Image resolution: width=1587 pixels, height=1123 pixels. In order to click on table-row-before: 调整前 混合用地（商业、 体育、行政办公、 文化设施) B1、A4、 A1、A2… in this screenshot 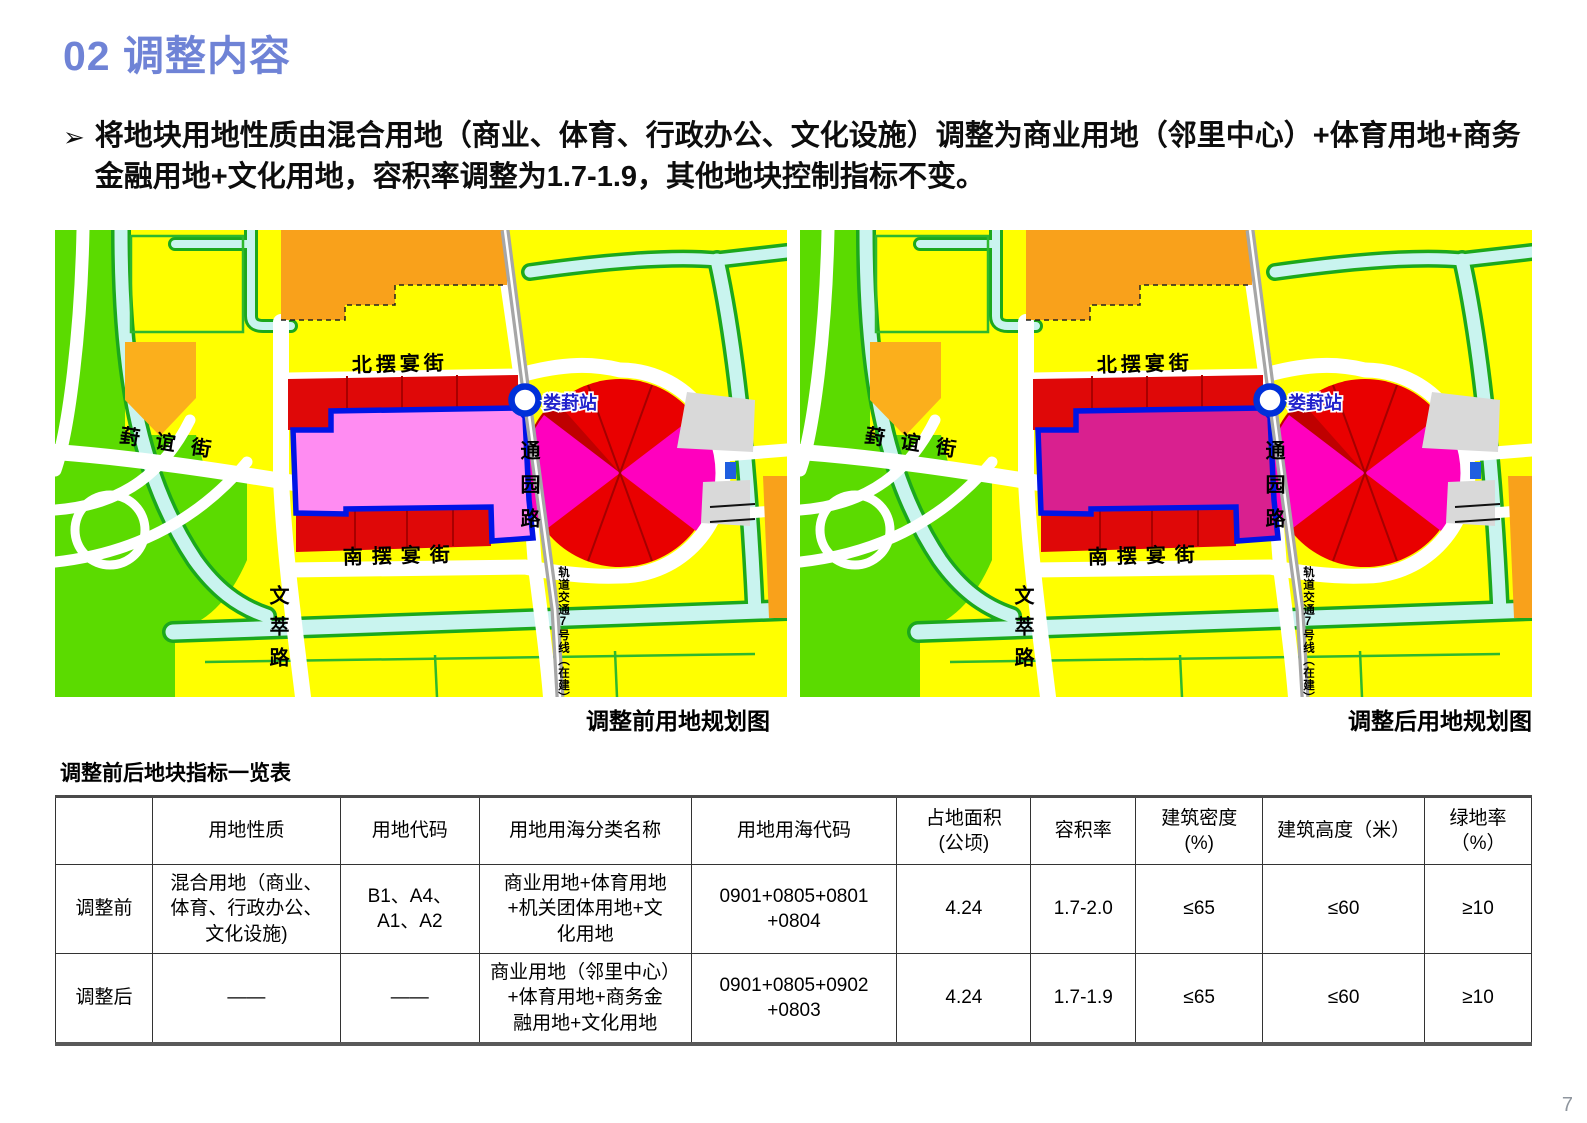, I will do `click(793, 909)`.